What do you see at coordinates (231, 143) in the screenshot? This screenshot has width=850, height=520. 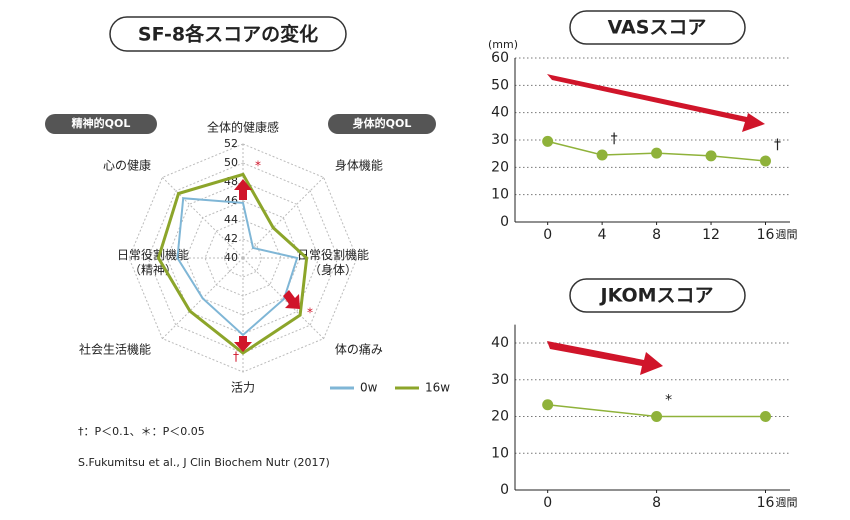 I see `r-tick-label: 52` at bounding box center [231, 143].